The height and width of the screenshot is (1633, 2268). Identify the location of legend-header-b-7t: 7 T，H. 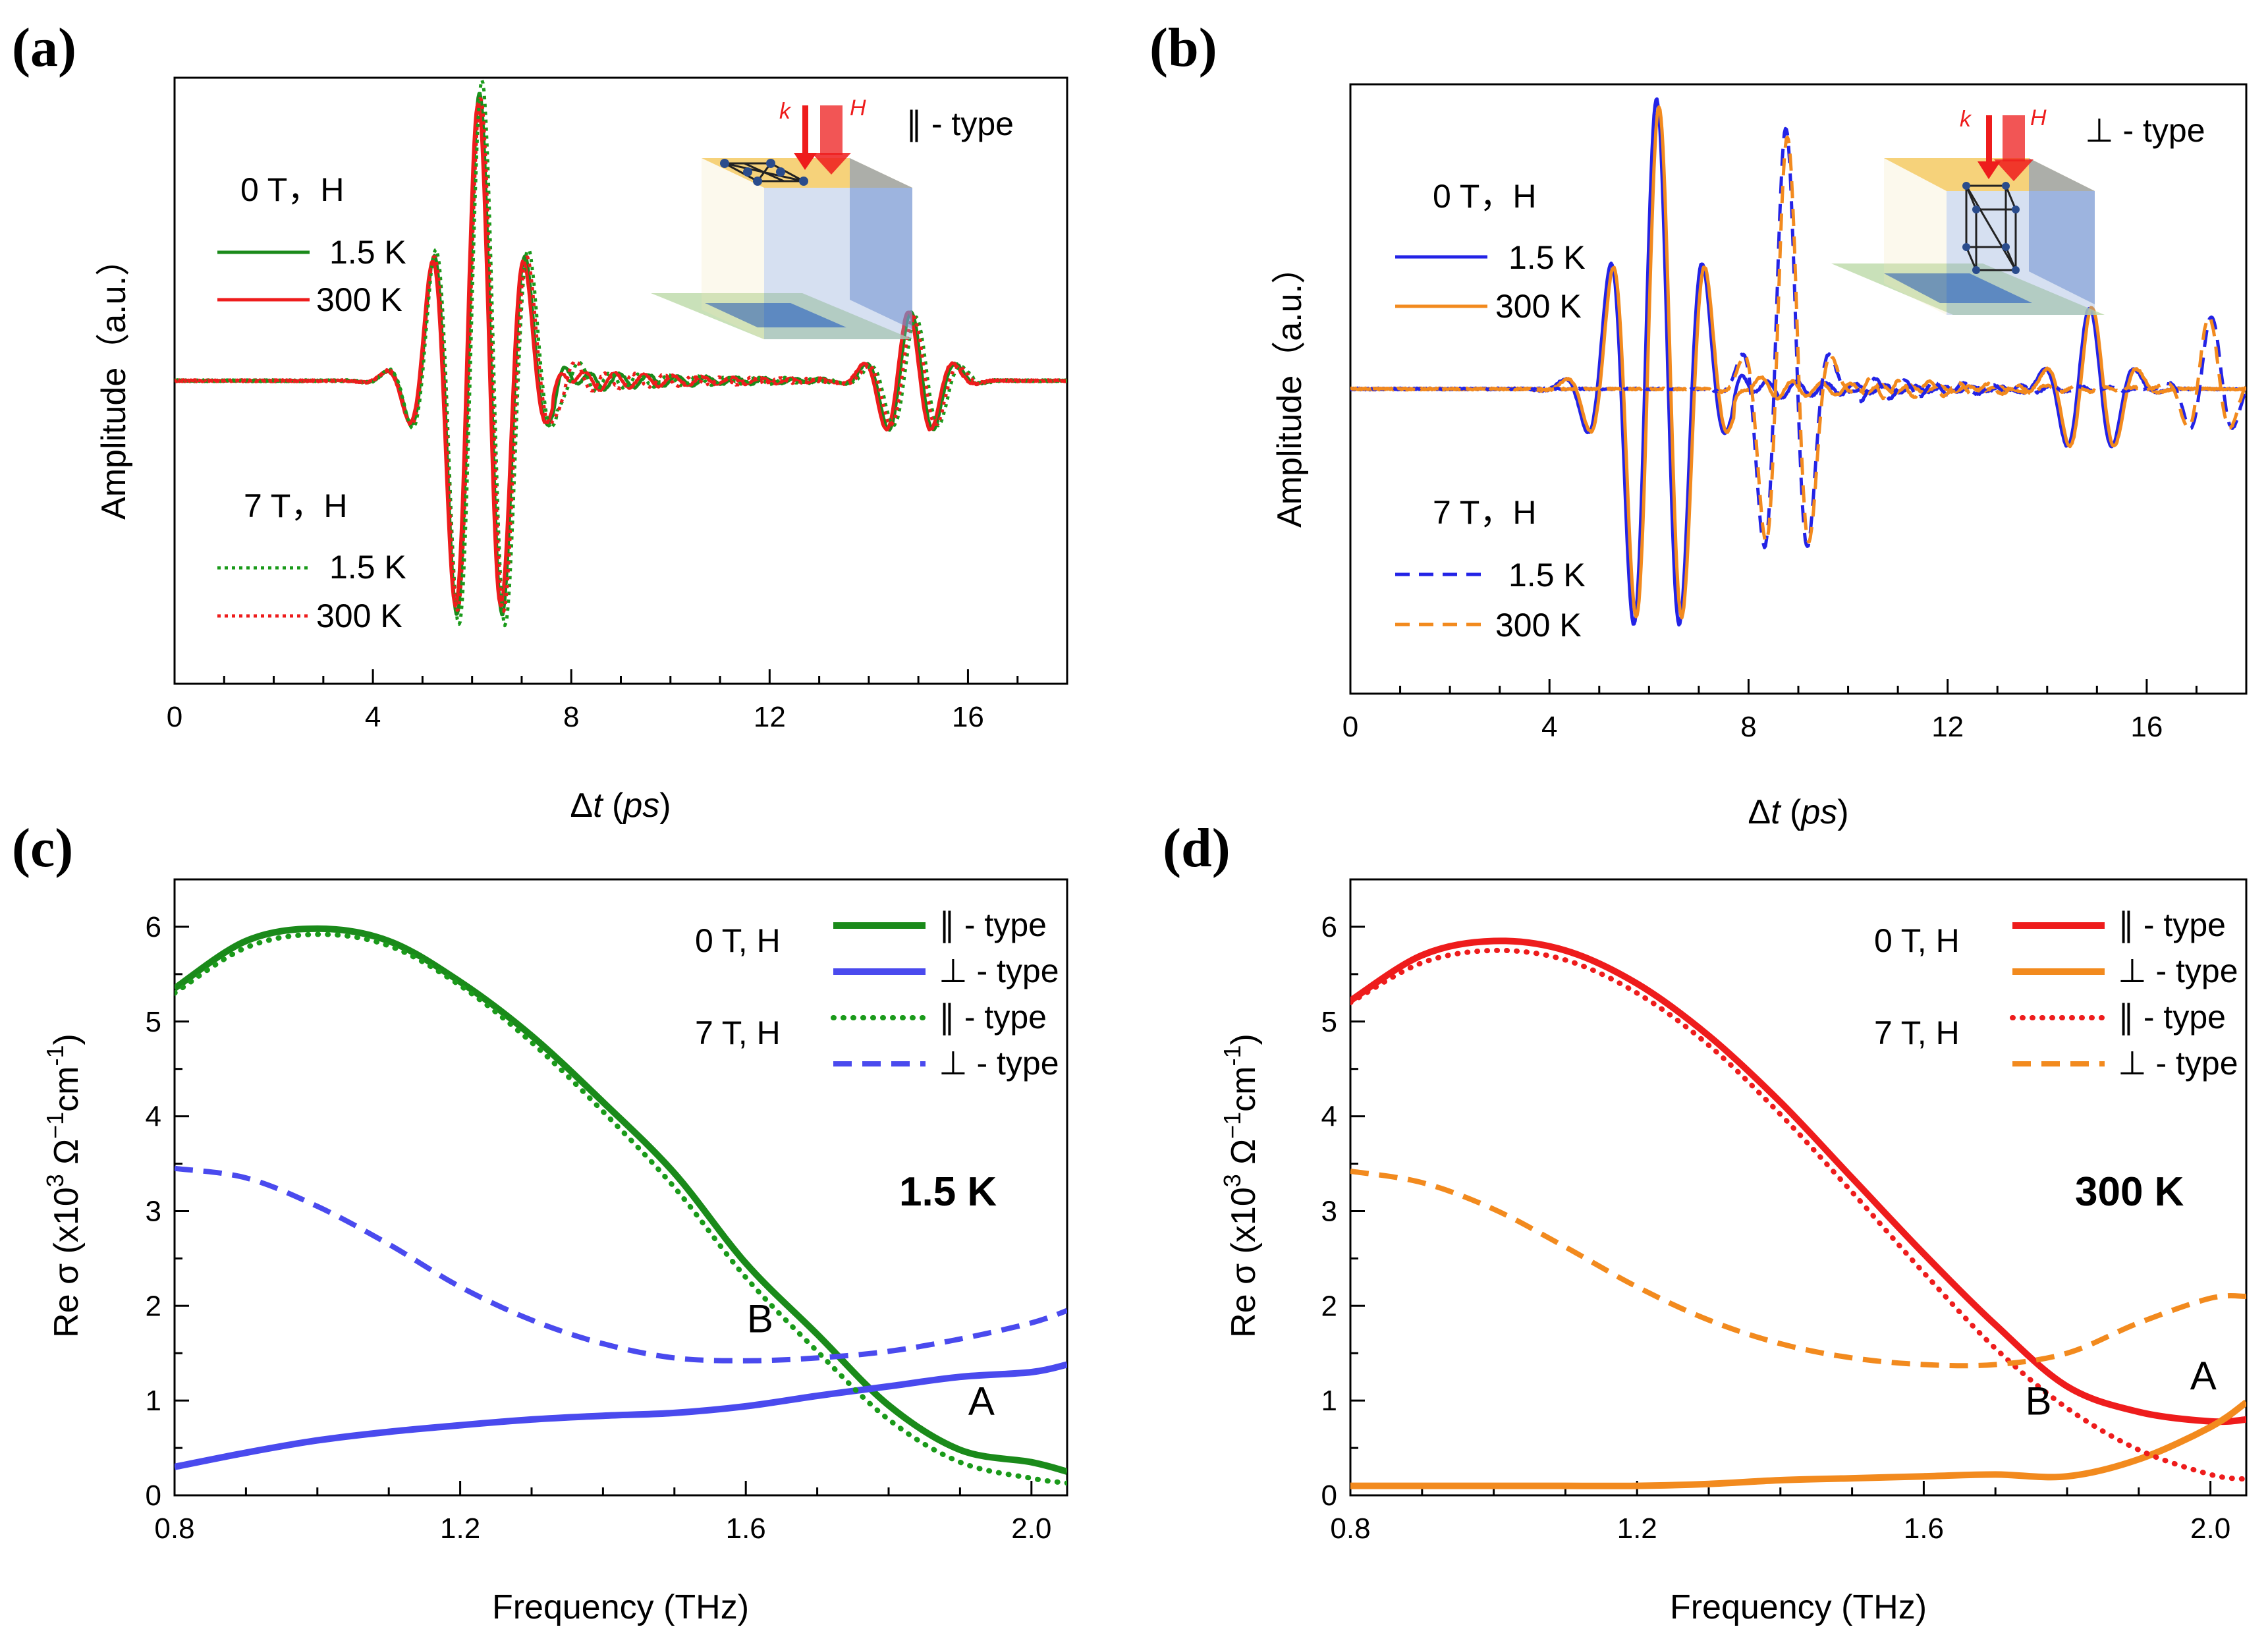
(1484, 513).